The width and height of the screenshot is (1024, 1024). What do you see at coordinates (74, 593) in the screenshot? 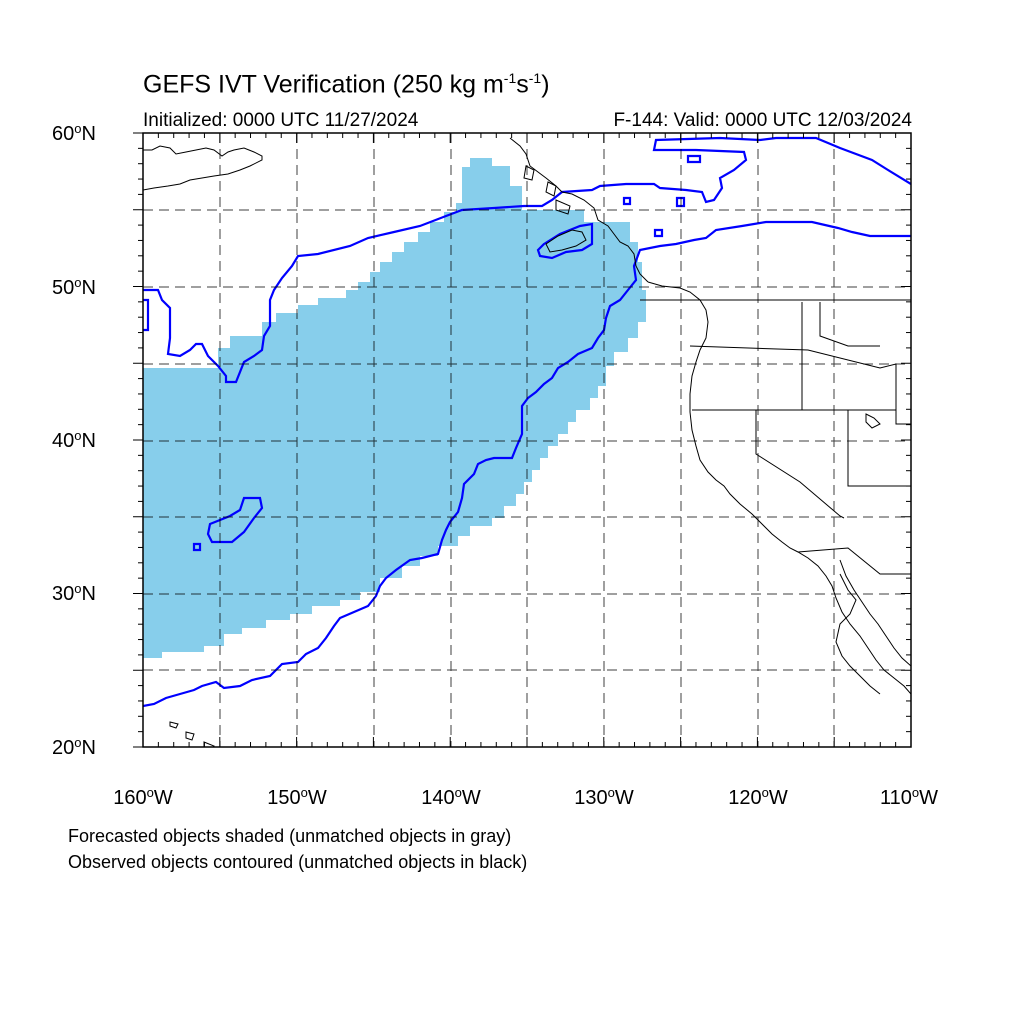
I see `lat-label-30: 30oN` at bounding box center [74, 593].